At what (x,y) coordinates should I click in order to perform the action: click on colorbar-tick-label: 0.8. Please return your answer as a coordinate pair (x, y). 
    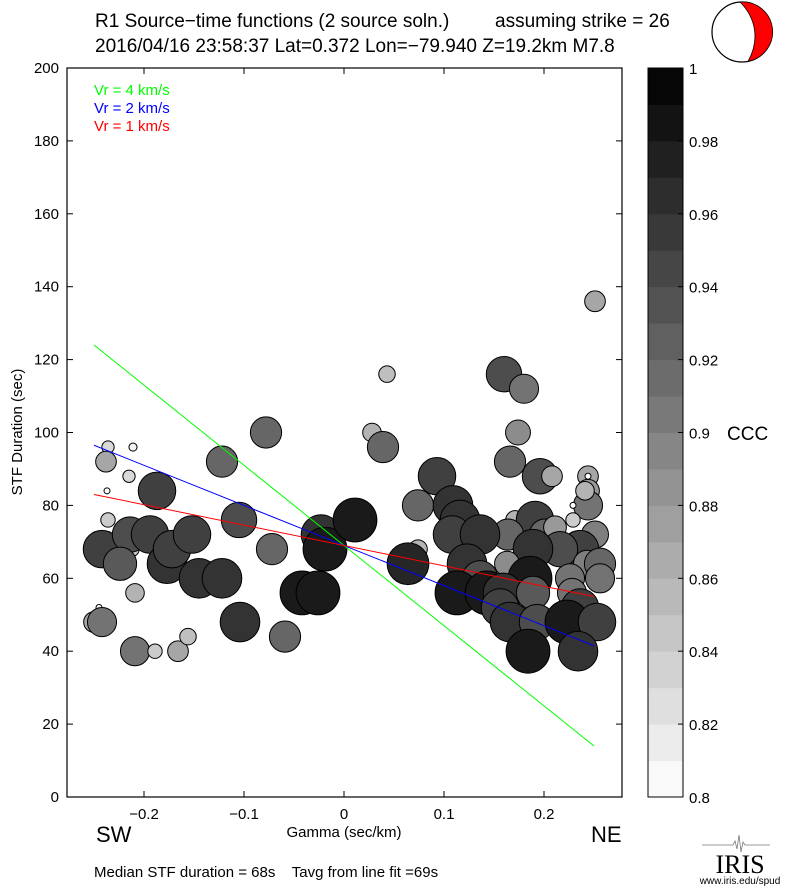
    Looking at the image, I should click on (699, 798).